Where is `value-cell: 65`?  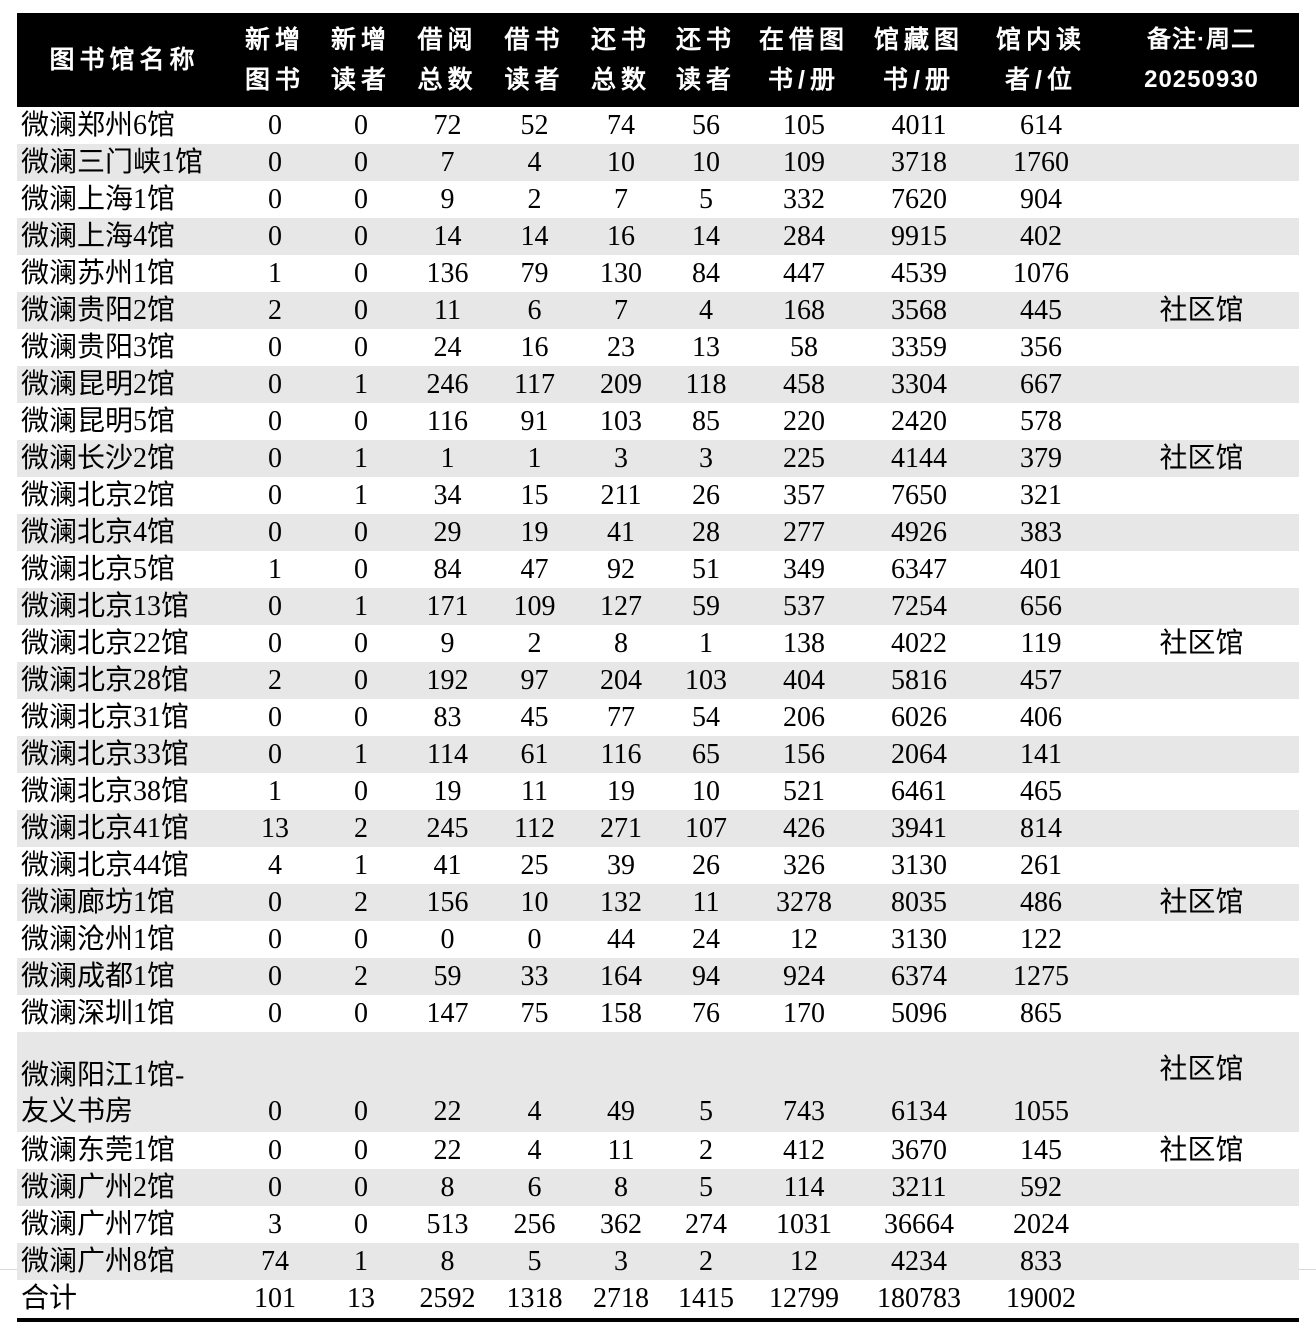
value-cell: 65 is located at coordinates (706, 754).